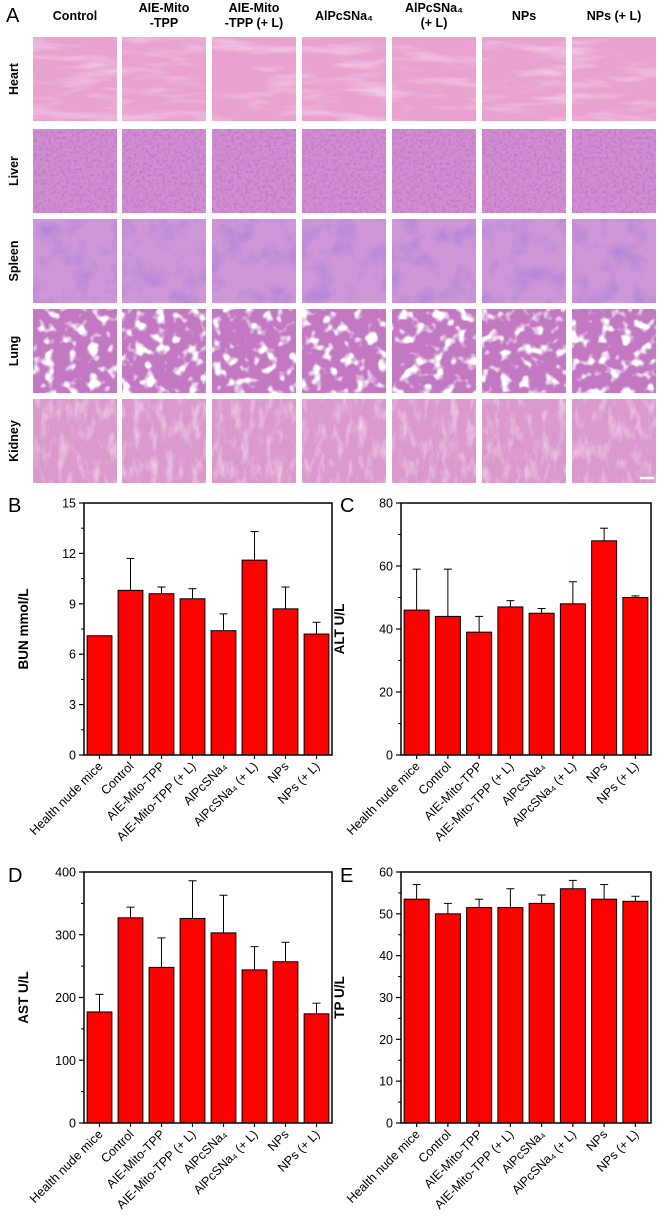 This screenshot has width=660, height=1231. I want to click on y-tick-label: 300, so click(65, 935).